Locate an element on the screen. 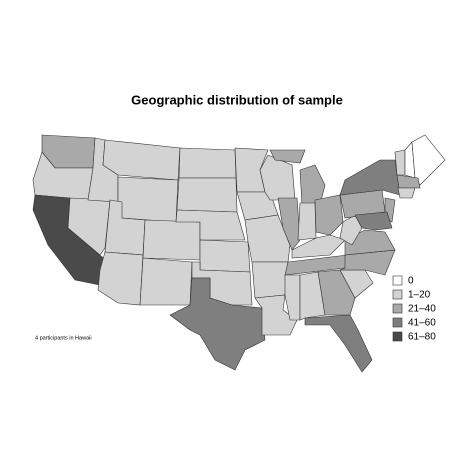  legend-label: 41–60 is located at coordinates (422, 323).